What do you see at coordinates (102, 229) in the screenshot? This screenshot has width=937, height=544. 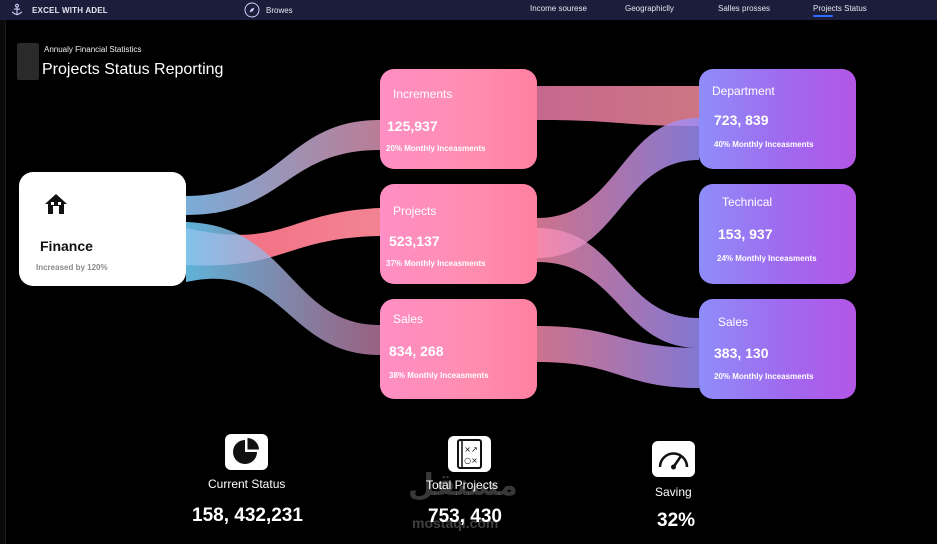 I see `finance-card: Finance Increased by 120%` at bounding box center [102, 229].